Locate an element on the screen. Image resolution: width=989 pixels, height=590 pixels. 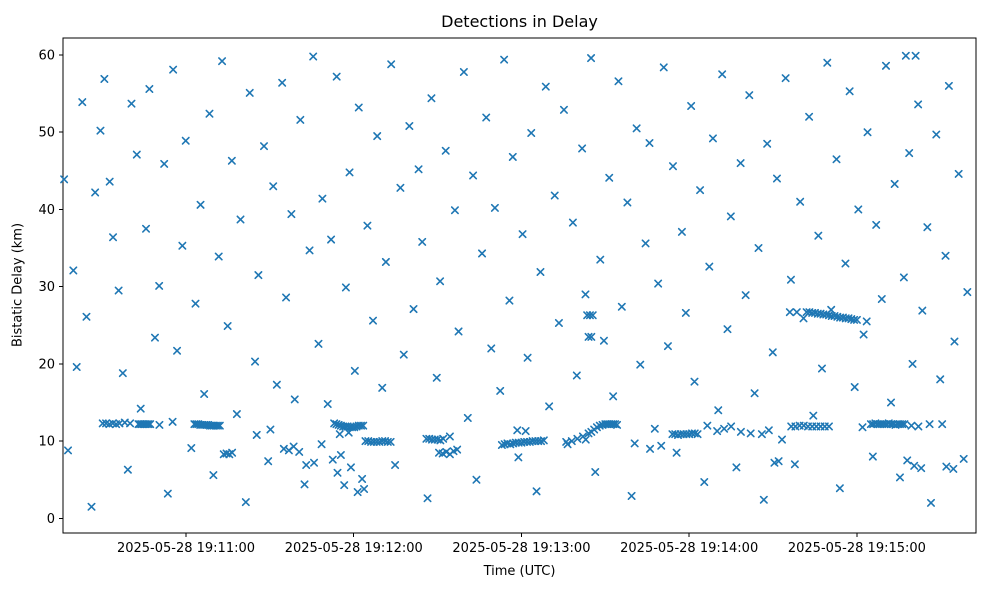
y-tick-label: 0 is located at coordinates (51, 519).